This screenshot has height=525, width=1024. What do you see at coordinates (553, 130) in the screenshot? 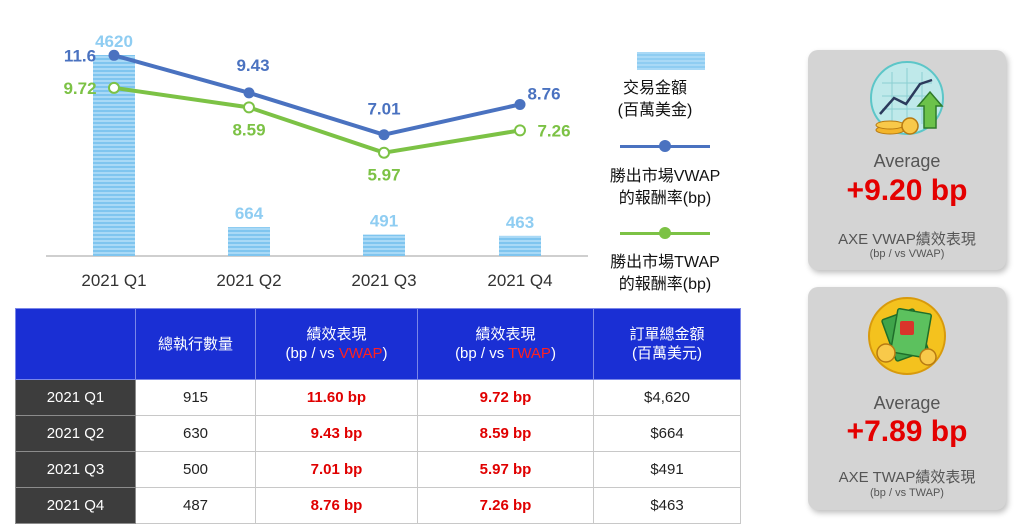
I see `series-value-label: 7.26` at bounding box center [553, 130].